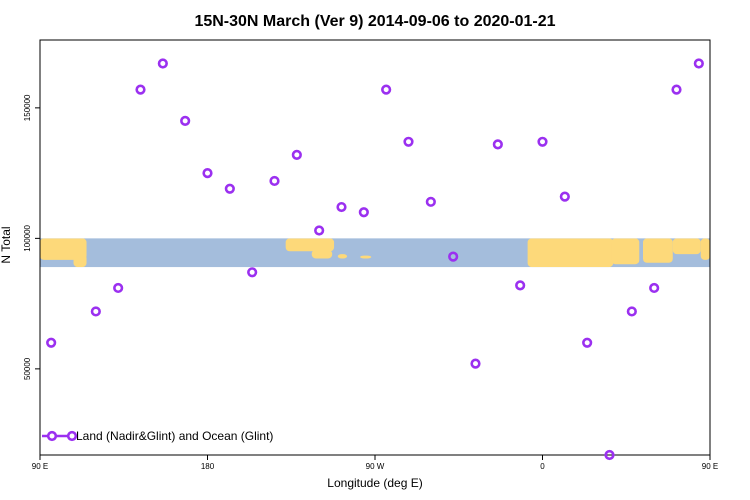 The width and height of the screenshot is (750, 500). I want to click on x-tick-label: 90 W, so click(375, 466).